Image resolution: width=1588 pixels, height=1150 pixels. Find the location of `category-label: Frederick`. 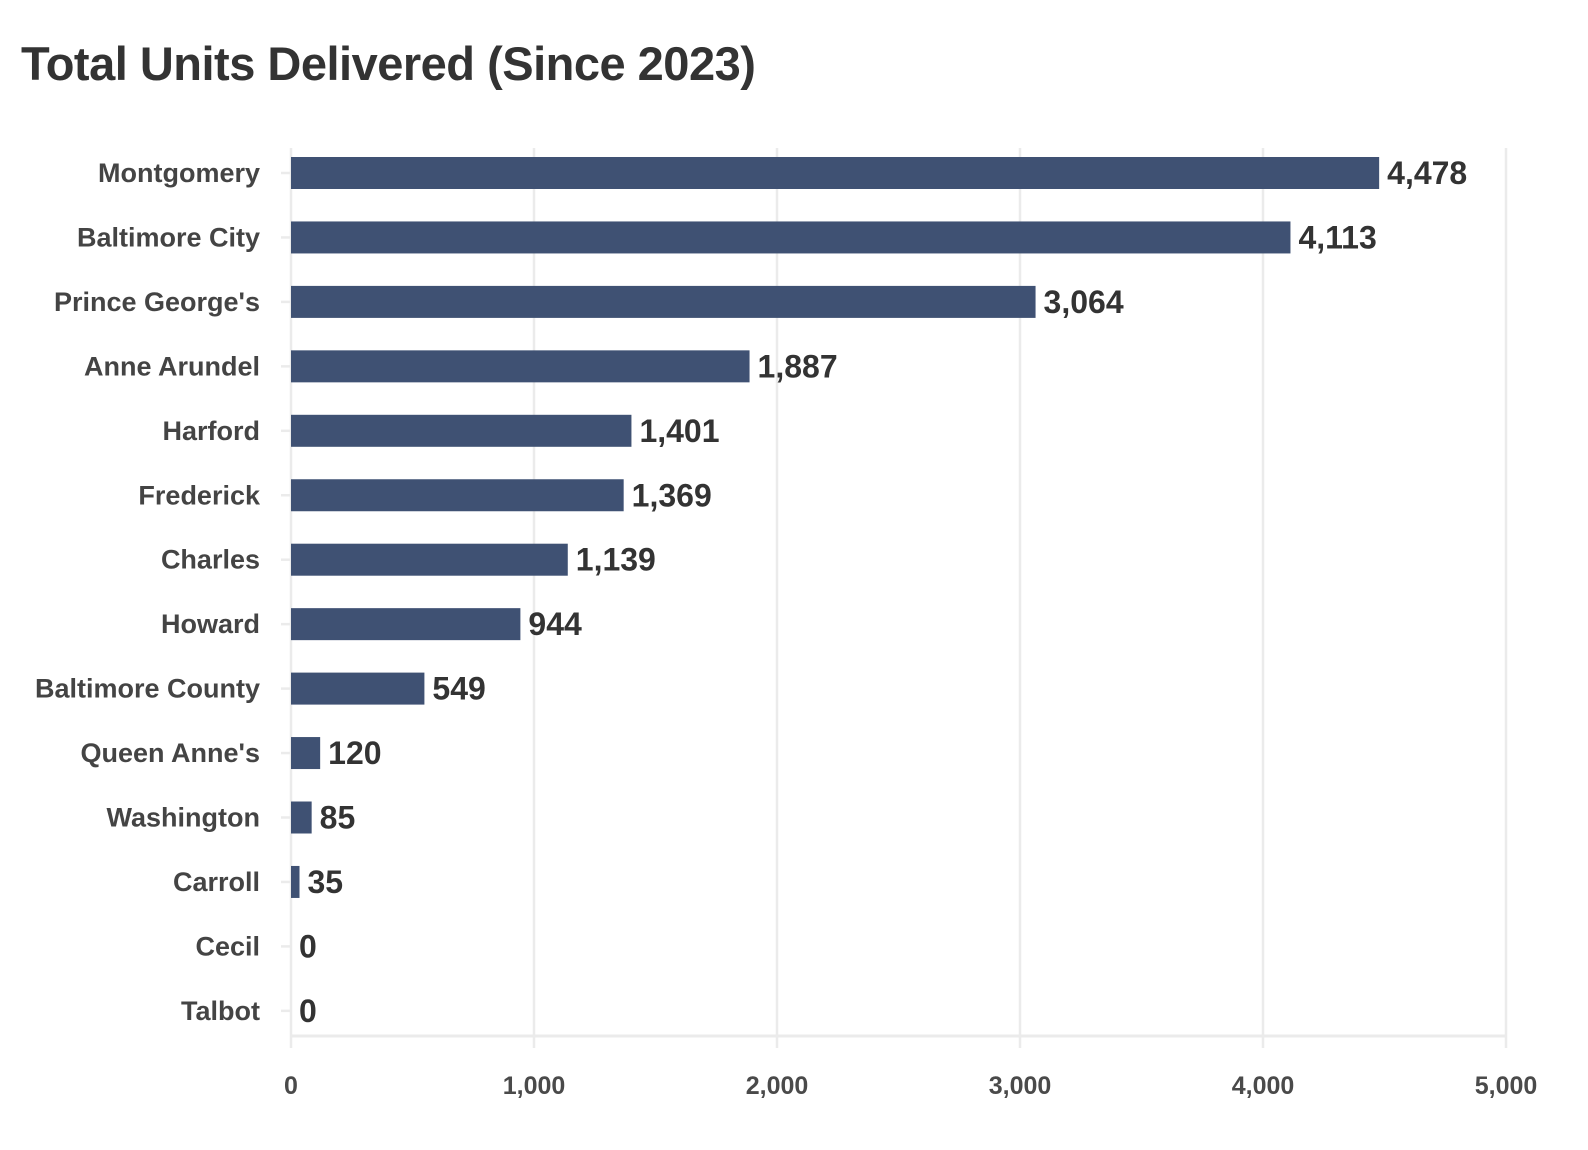

category-label: Frederick is located at coordinates (199, 495).